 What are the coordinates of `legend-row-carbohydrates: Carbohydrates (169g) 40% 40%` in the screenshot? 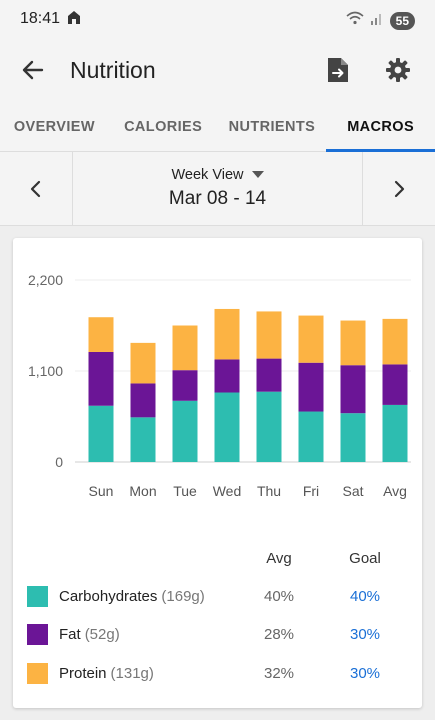 It's located at (217, 597).